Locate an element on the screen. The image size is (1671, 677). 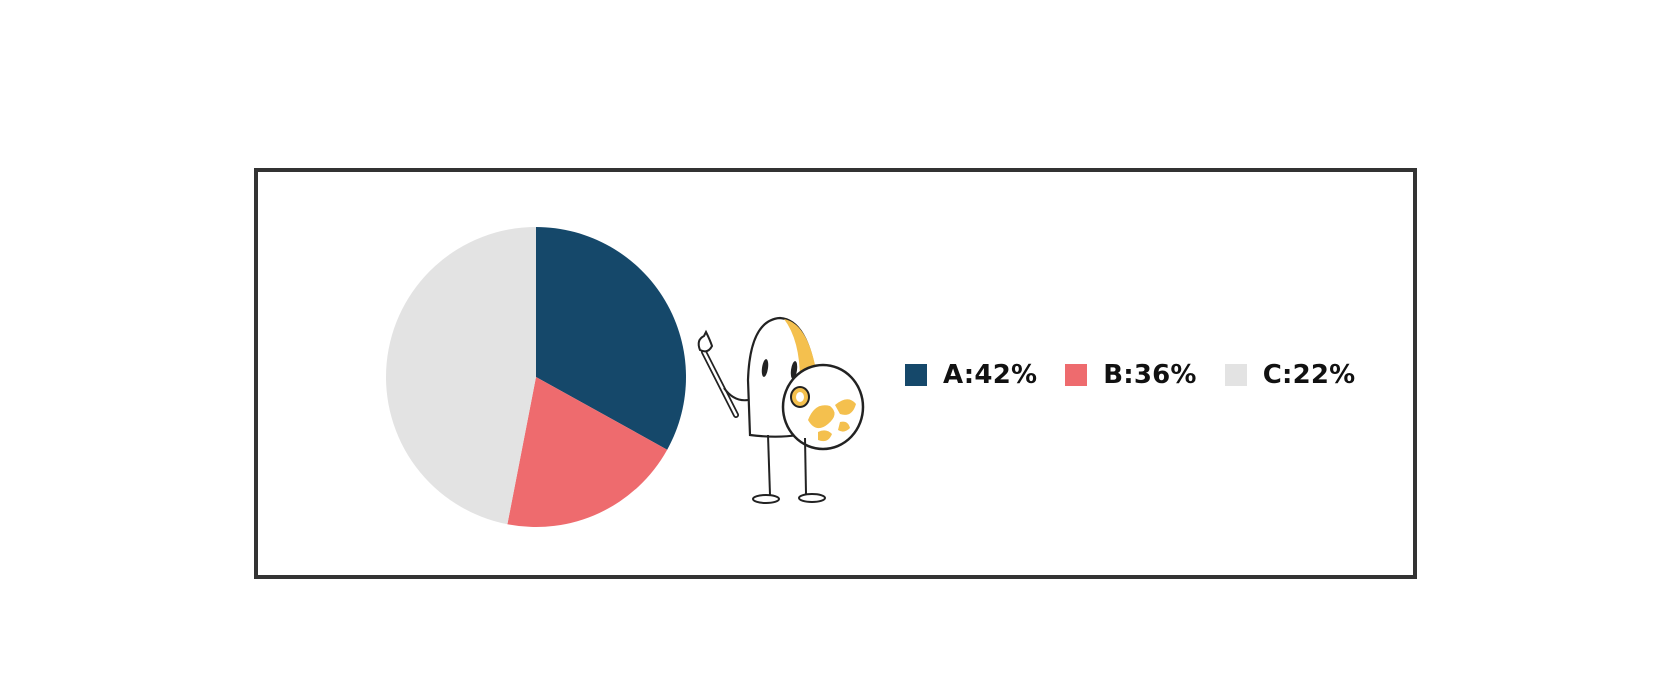
painter-mascot-icon is located at coordinates (781, 410).